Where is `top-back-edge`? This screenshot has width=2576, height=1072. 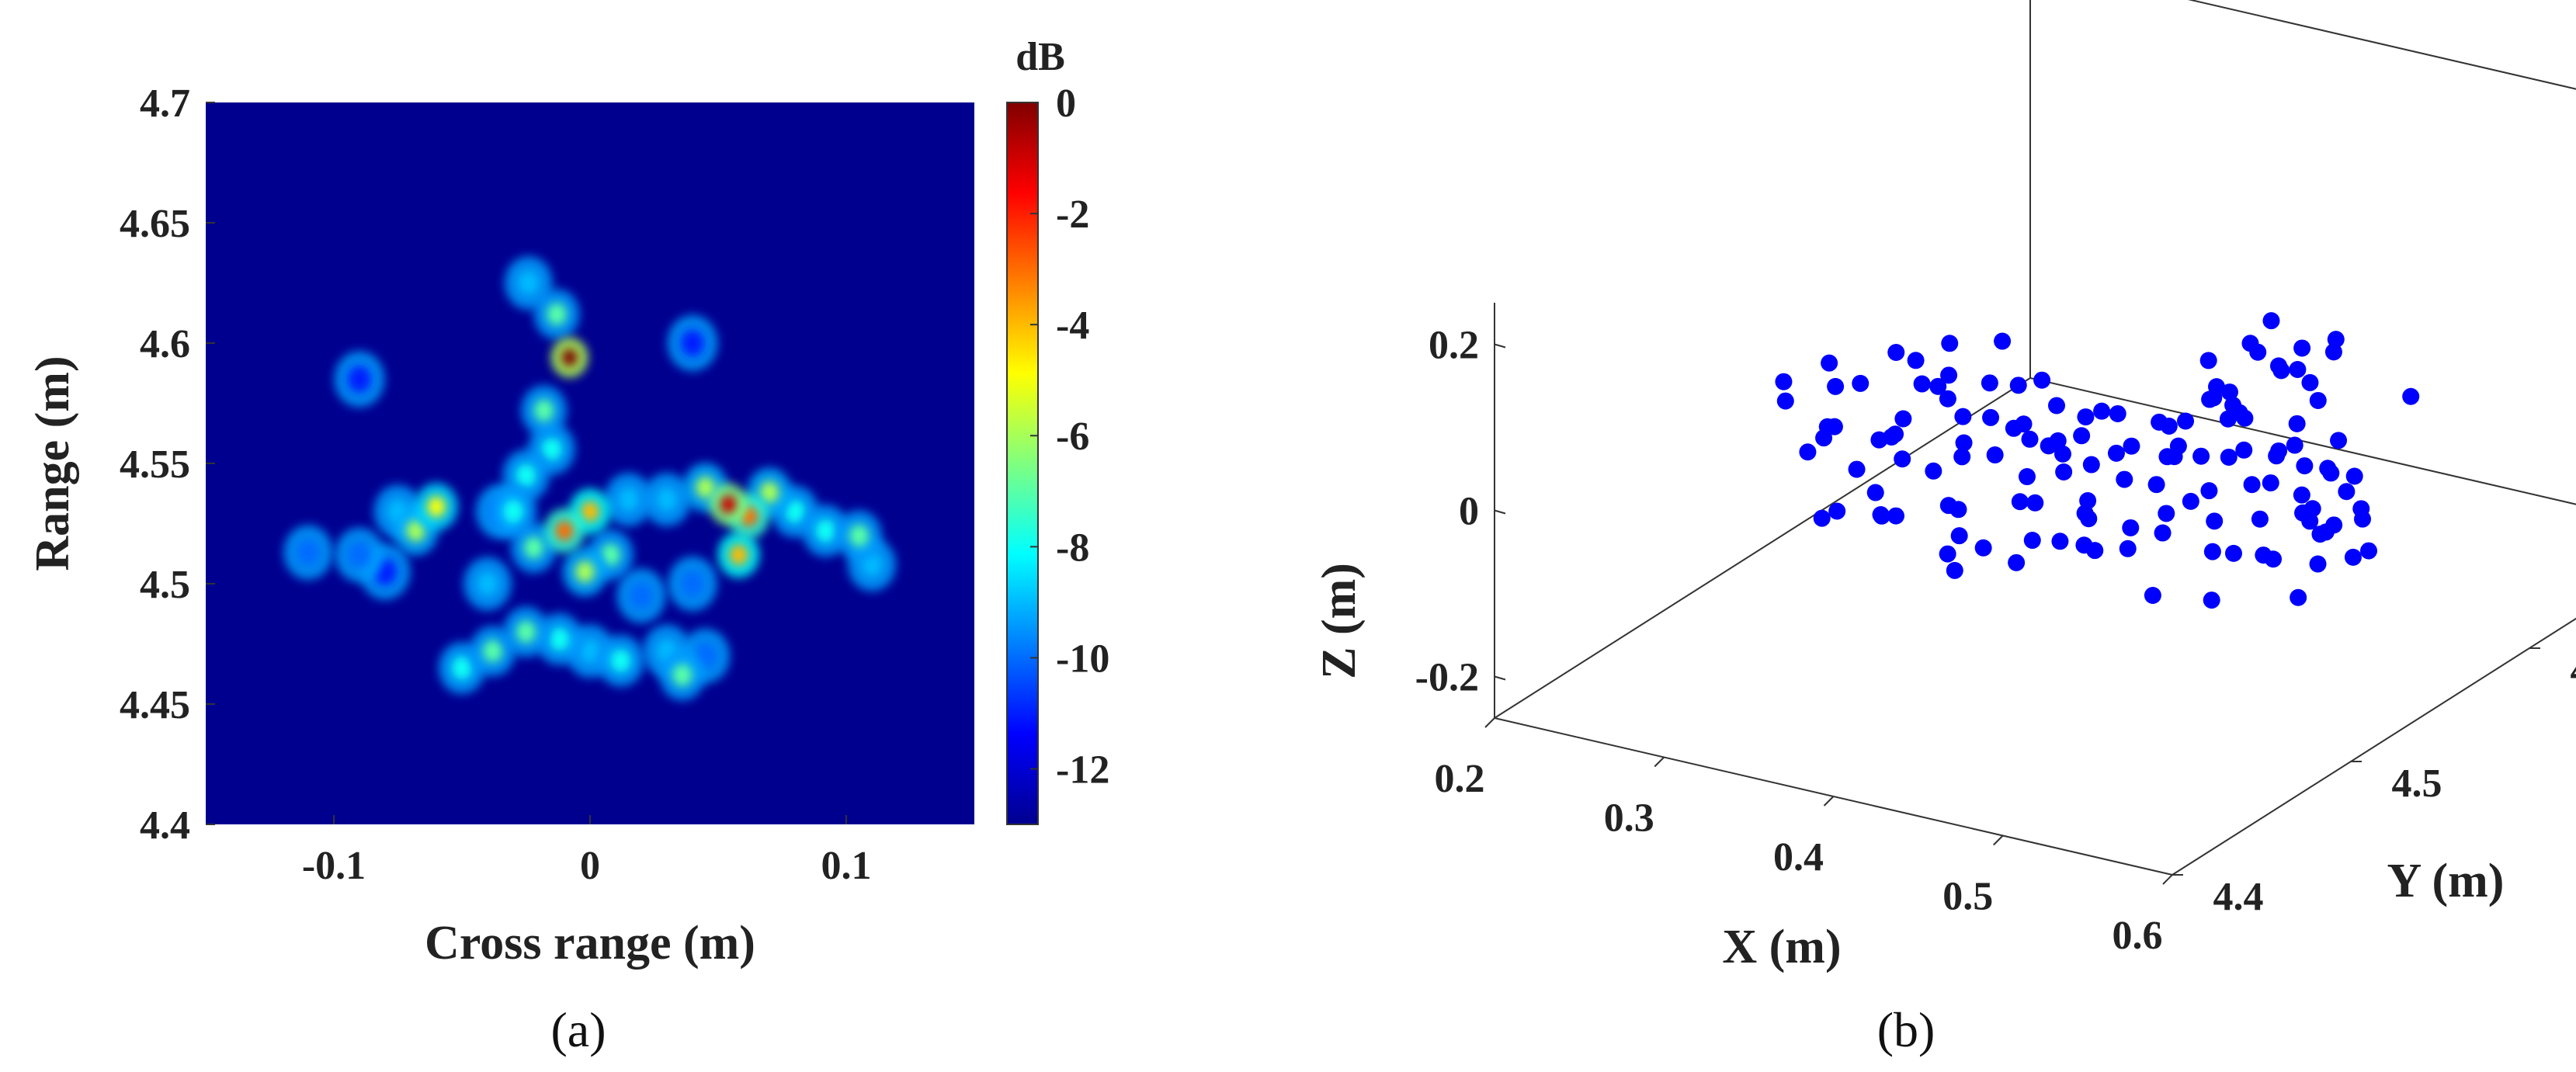
top-back-edge is located at coordinates (2382, 45).